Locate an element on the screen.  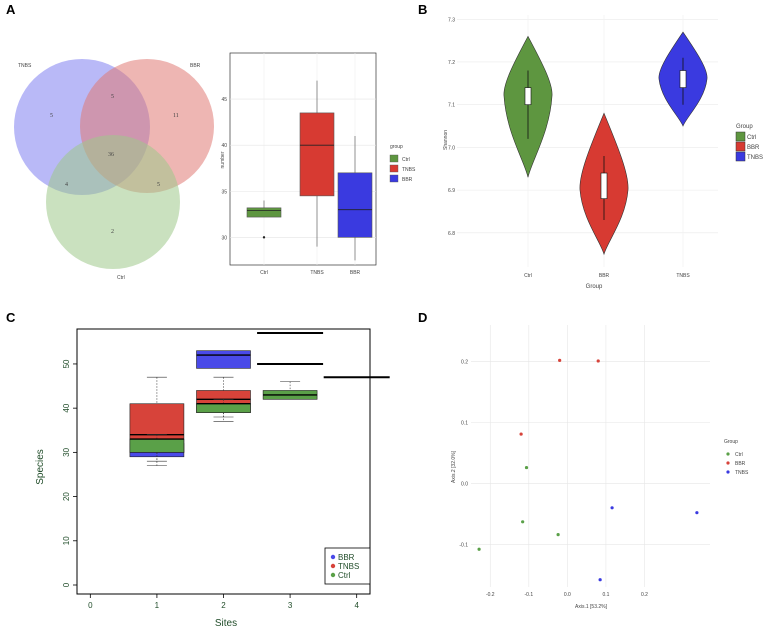
xtick-label: 2 is located at coordinates (223, 605).